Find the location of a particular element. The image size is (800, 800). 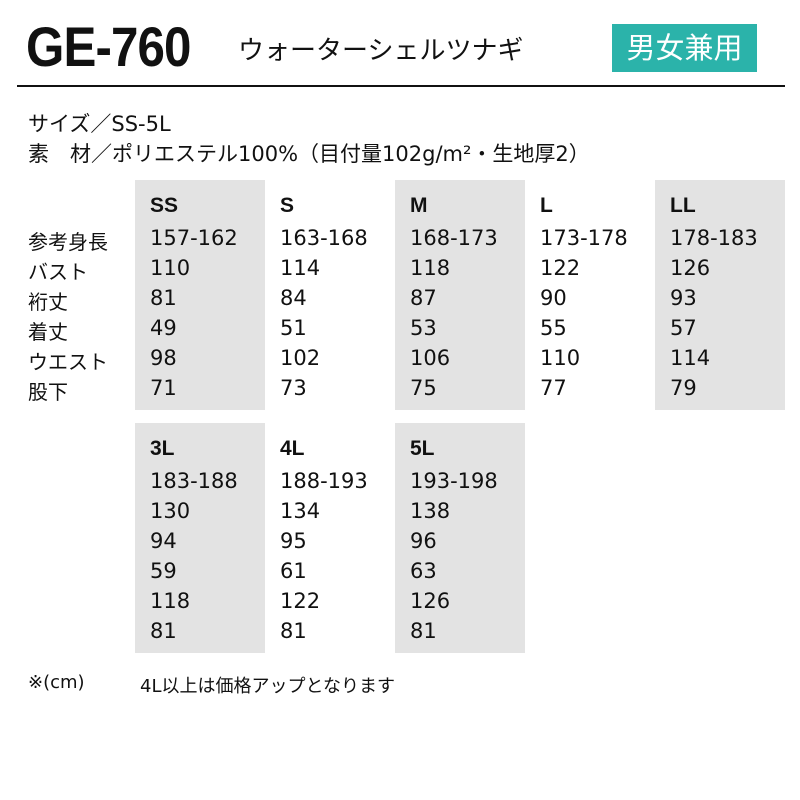

size-value: 134 is located at coordinates (300, 511).